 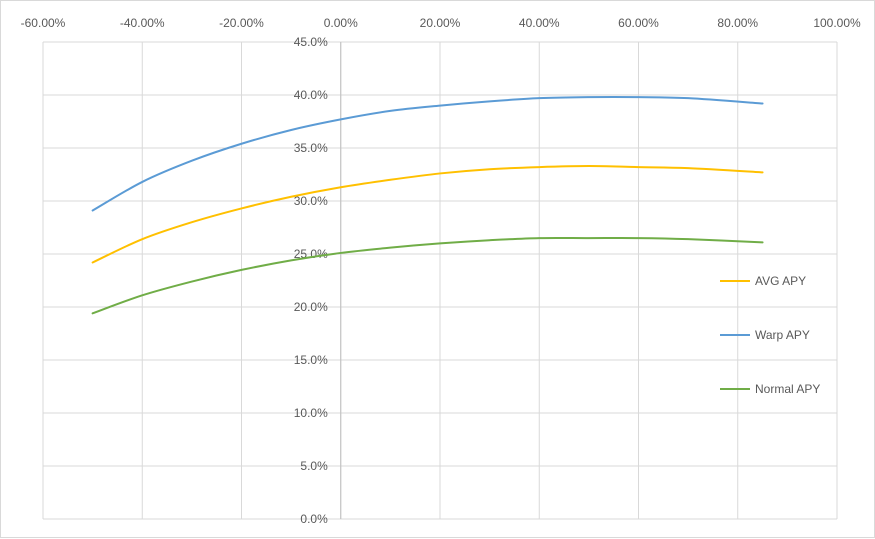 What do you see at coordinates (787, 389) in the screenshot?
I see `normal-apy-legend-label: Normal APY` at bounding box center [787, 389].